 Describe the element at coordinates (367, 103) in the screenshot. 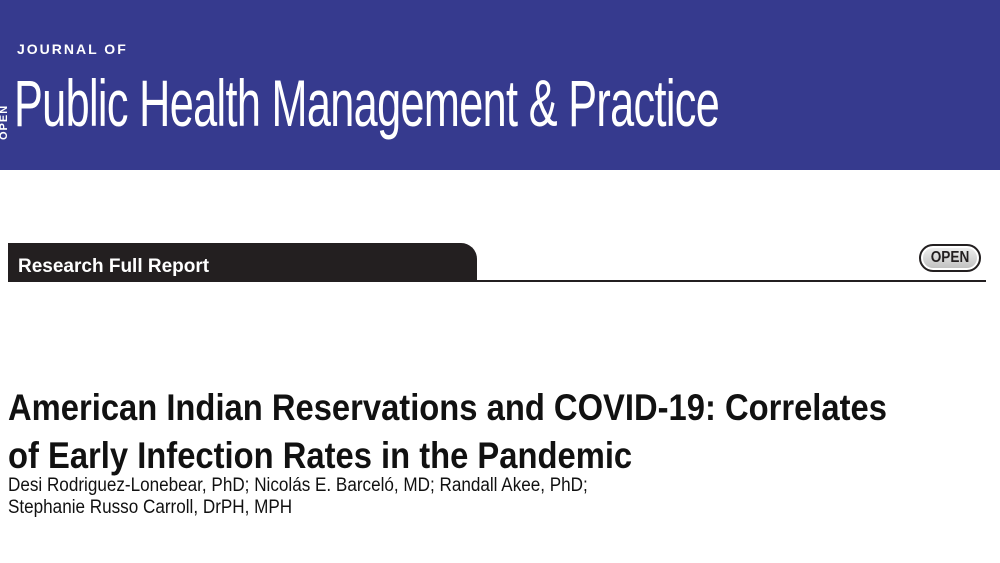

I see `journal-name: Public Health Management & Practice` at that location.